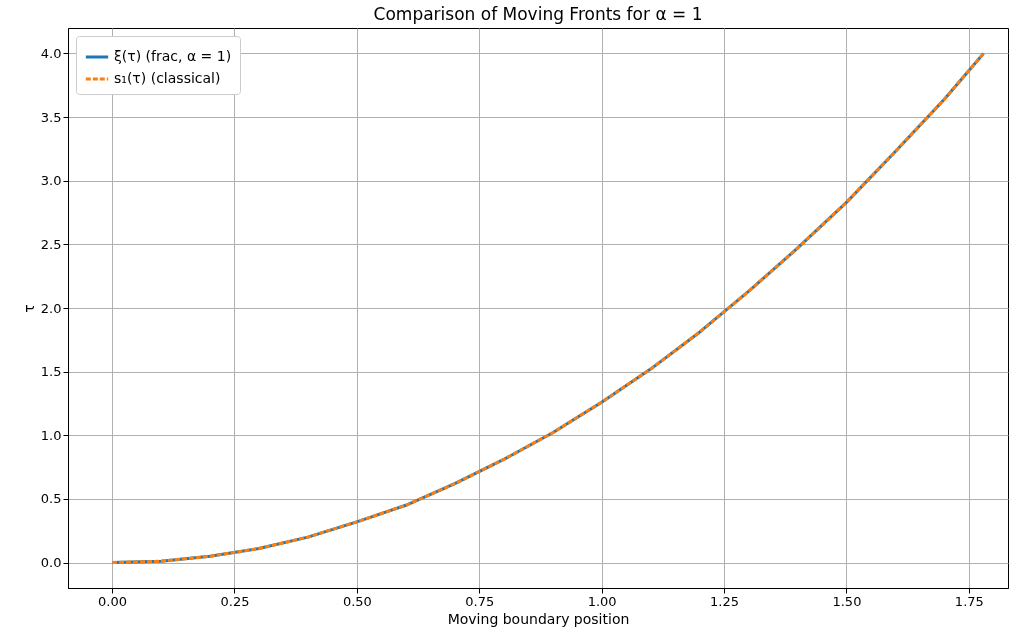  Describe the element at coordinates (357, 601) in the screenshot. I see `x-tick-label: 0.50` at that location.